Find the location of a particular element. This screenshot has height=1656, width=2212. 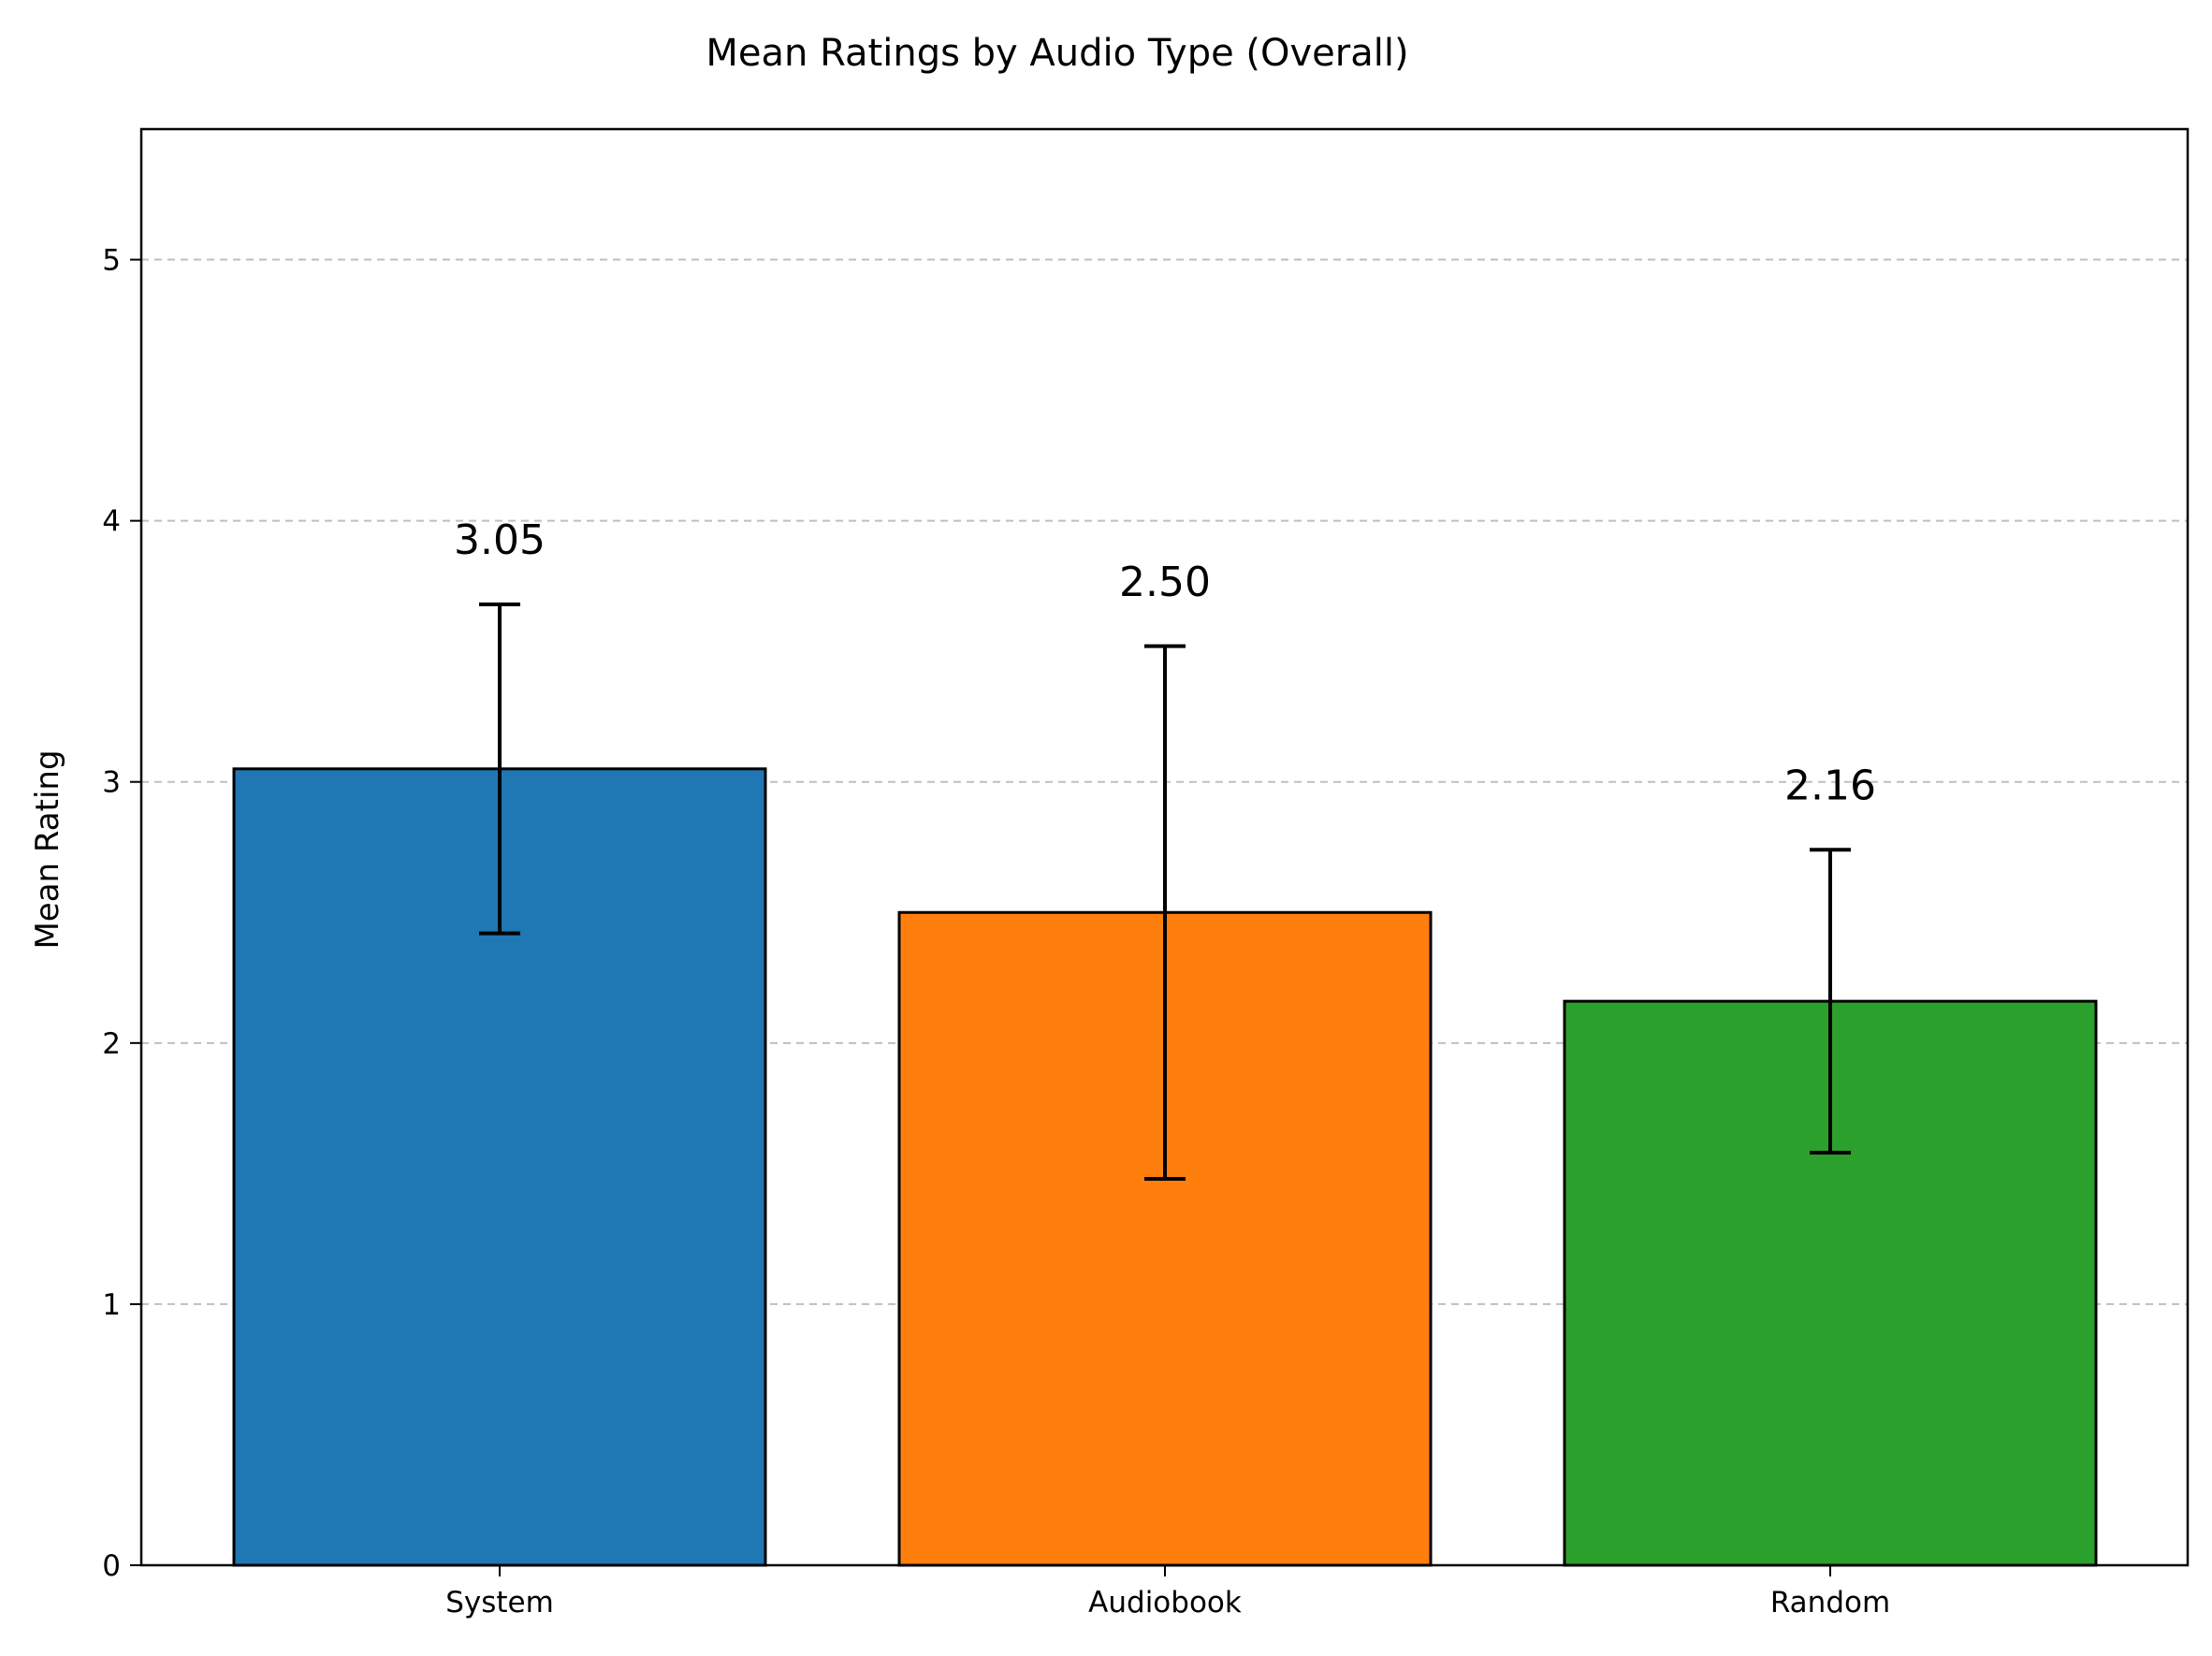

y-tick-label: 2 is located at coordinates (111, 1044).